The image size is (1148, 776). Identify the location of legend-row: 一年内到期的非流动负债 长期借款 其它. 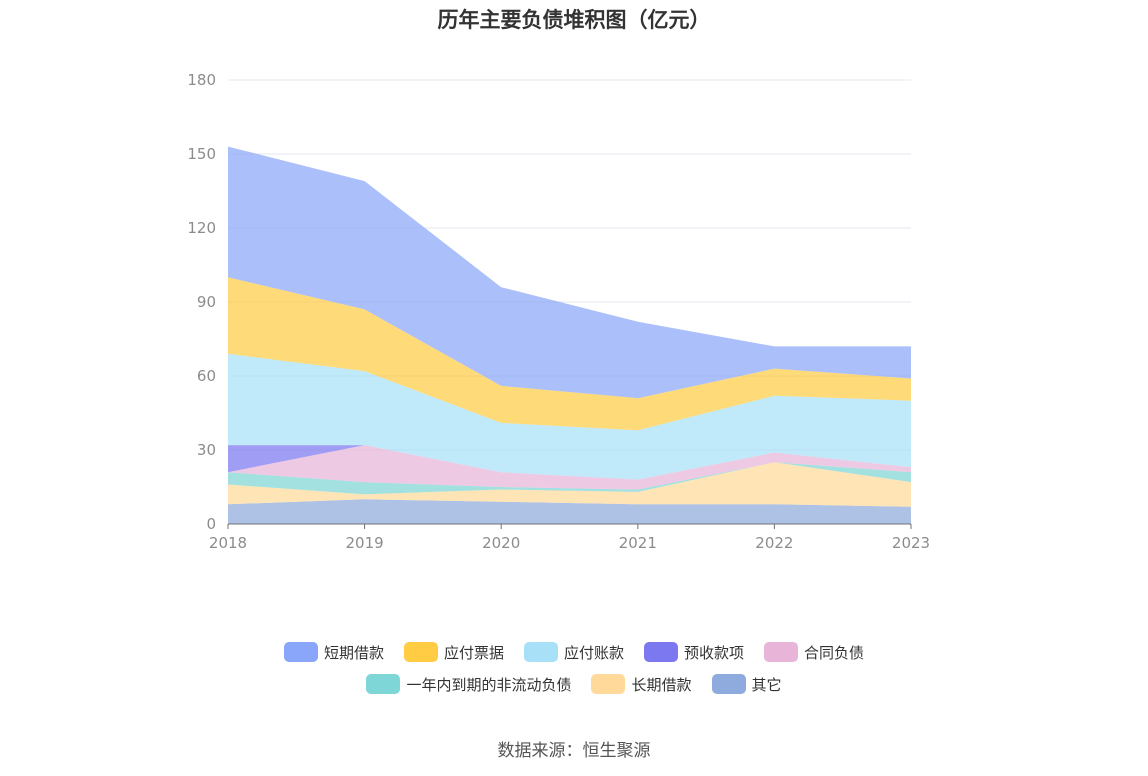
(574, 684).